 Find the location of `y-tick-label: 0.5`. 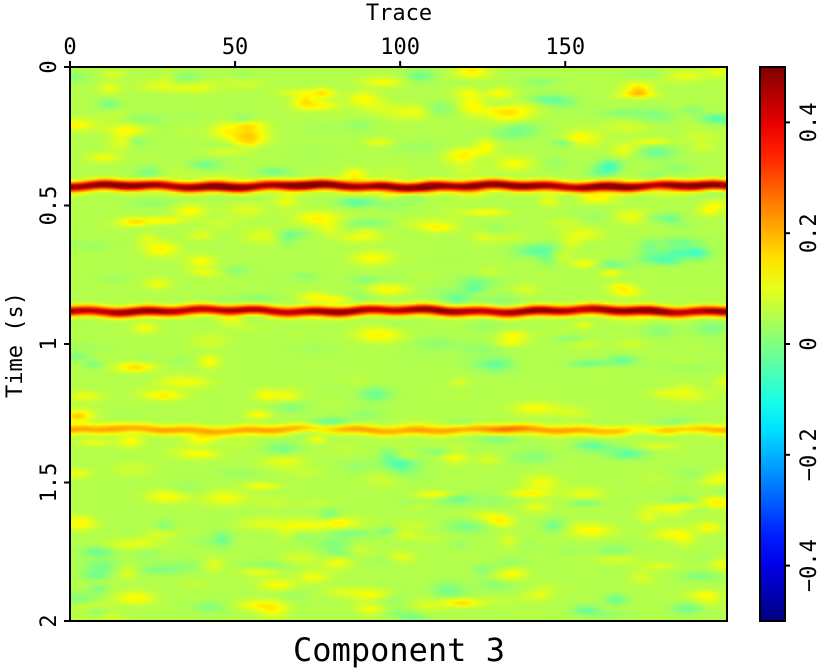

y-tick-label: 0.5 is located at coordinates (49, 206).